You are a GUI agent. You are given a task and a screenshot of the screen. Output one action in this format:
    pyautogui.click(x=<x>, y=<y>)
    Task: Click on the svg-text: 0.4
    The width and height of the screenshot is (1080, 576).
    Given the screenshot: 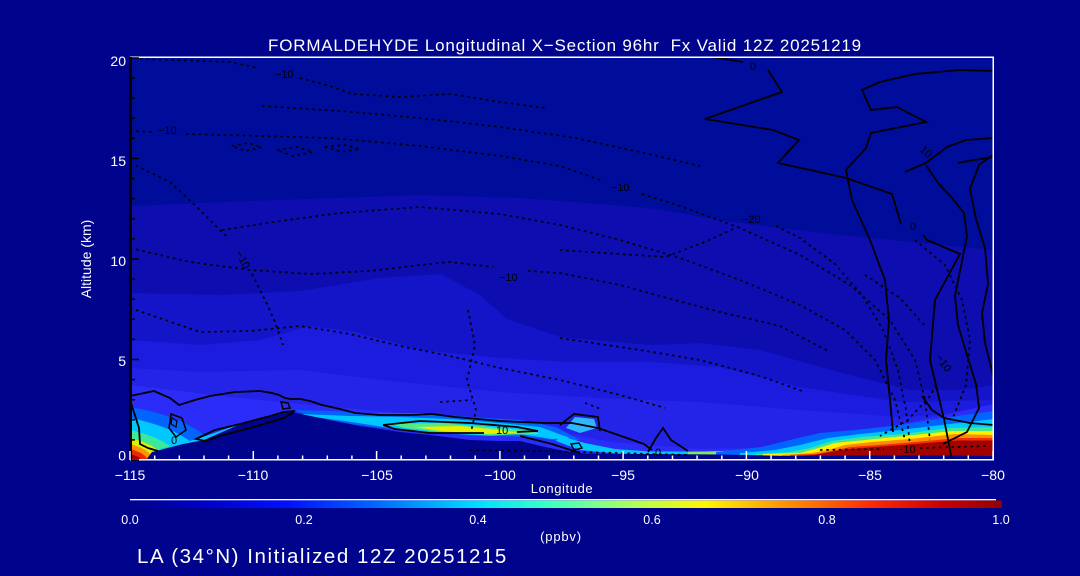 What is the action you would take?
    pyautogui.click(x=477, y=520)
    